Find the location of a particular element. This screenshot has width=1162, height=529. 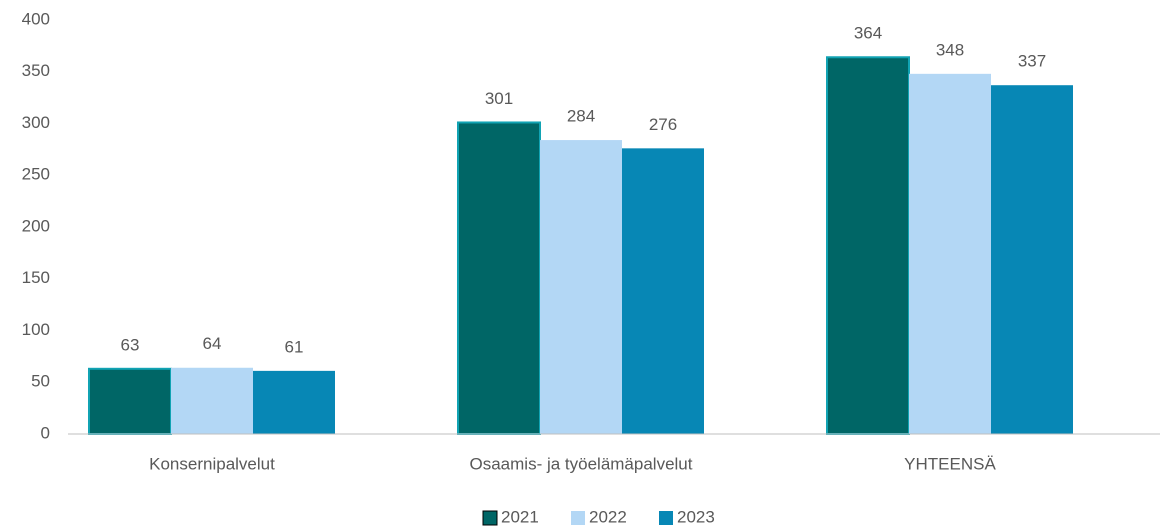

data-label: 61 is located at coordinates (294, 346).